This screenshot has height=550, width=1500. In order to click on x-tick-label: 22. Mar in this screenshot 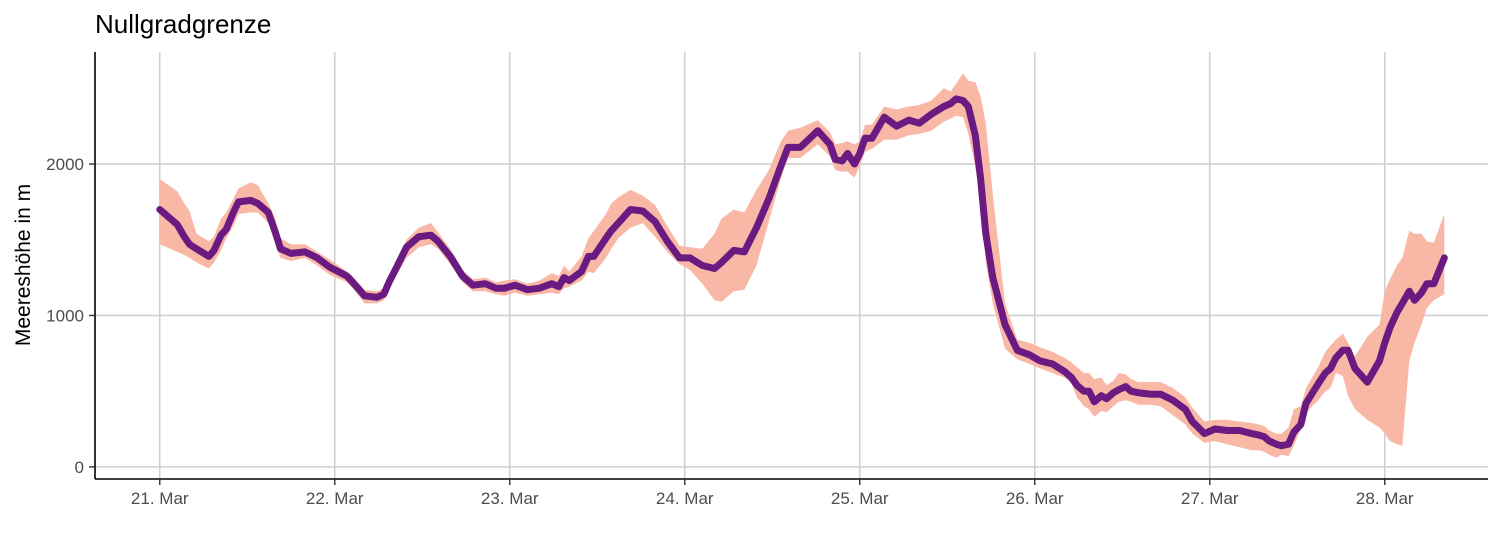, I will do `click(335, 498)`.